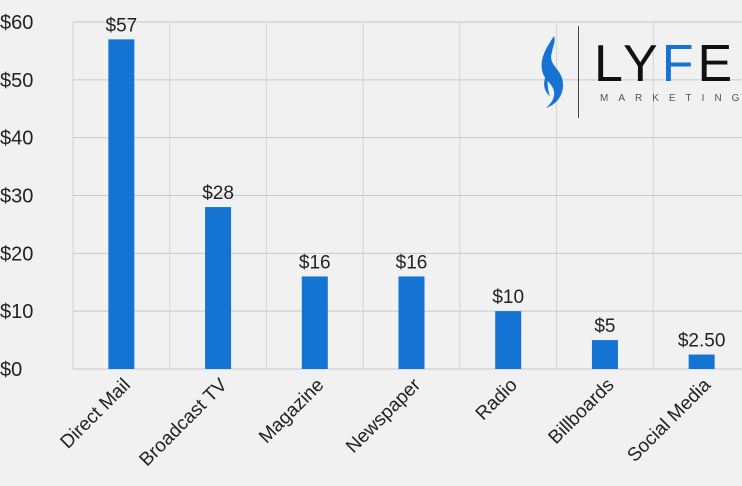 The height and width of the screenshot is (486, 742). What do you see at coordinates (16, 254) in the screenshot?
I see `y-tick-label: $20` at bounding box center [16, 254].